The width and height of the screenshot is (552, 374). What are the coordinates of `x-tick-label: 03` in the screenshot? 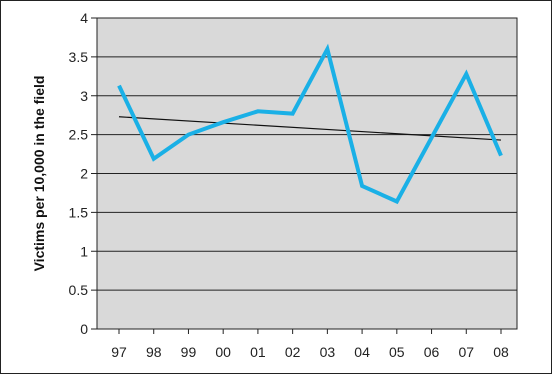 It's located at (328, 352).